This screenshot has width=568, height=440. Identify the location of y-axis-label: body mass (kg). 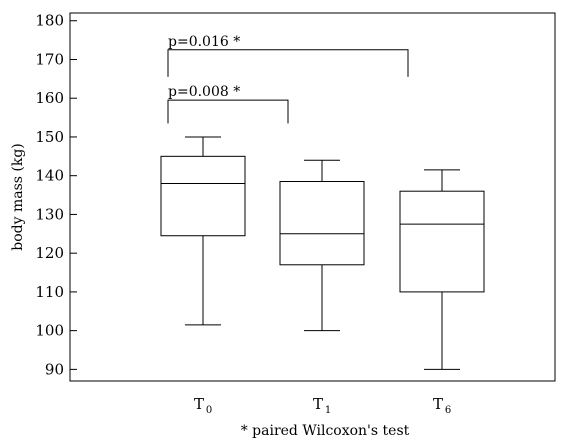
(18, 197).